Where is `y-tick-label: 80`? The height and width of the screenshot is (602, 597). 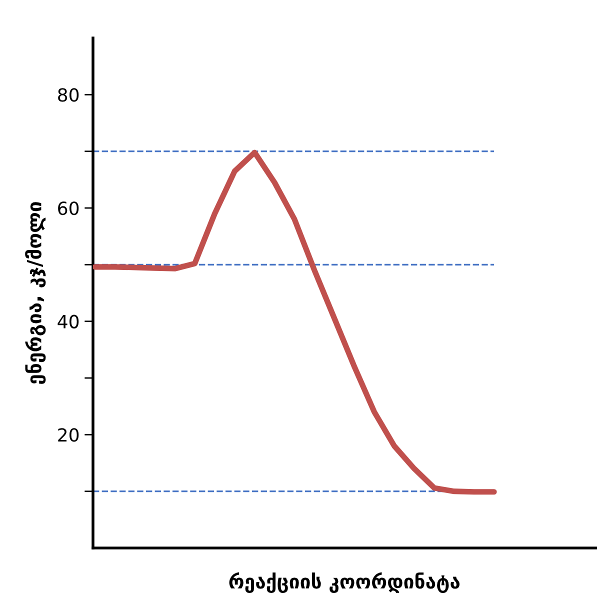 y-tick-label: 80 is located at coordinates (68, 95).